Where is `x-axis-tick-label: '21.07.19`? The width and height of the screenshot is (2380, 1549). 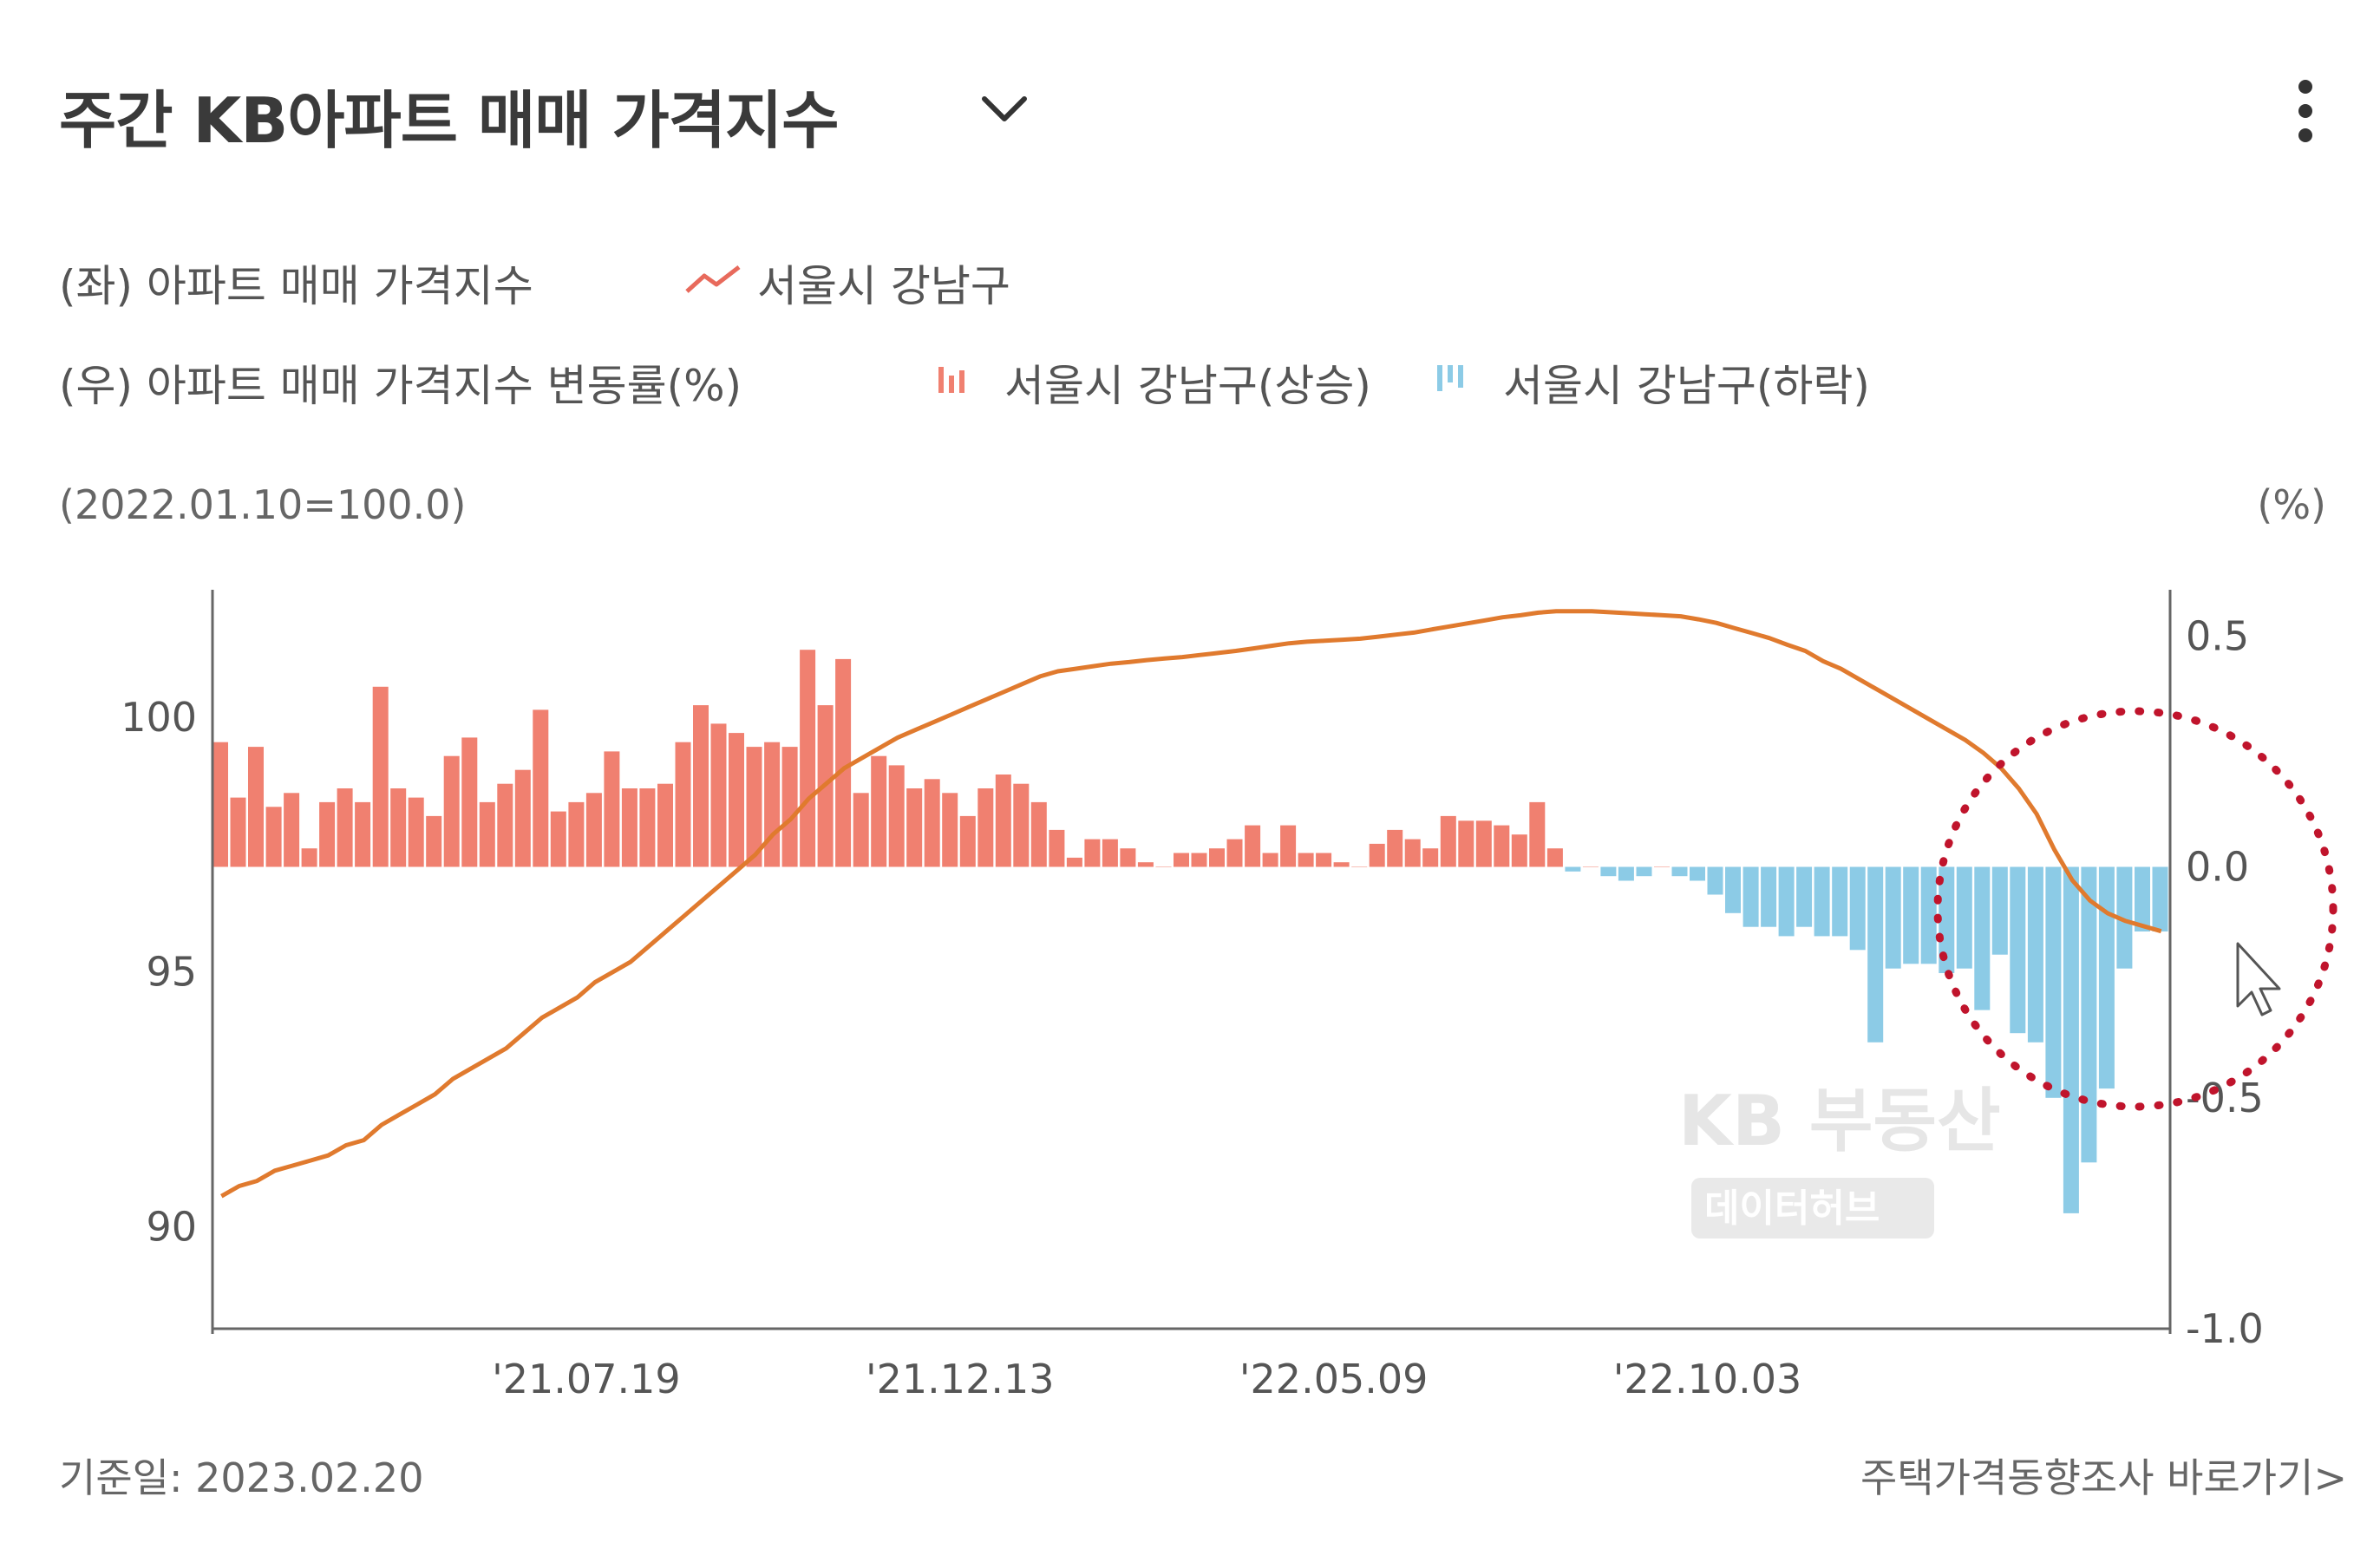 x-axis-tick-label: '21.07.19 is located at coordinates (586, 1379).